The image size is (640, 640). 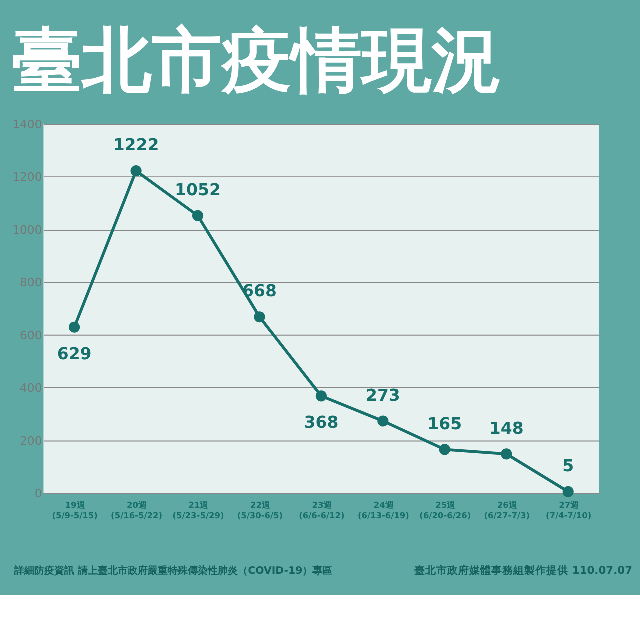 What do you see at coordinates (322, 510) in the screenshot?
I see `x-tick-label: 23週 (6/6-6/12)` at bounding box center [322, 510].